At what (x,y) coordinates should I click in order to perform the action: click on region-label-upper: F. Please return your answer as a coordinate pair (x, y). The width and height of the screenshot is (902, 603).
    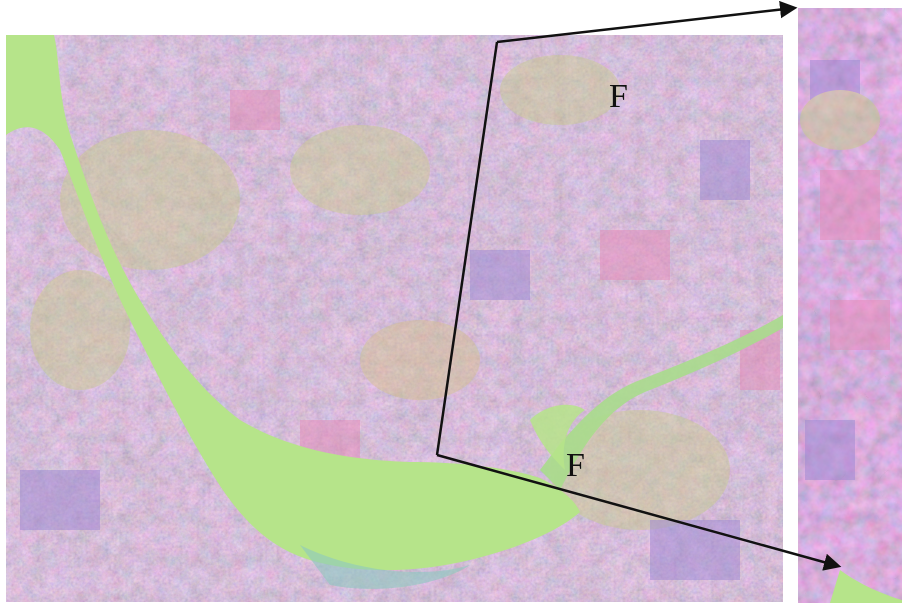
    Looking at the image, I should click on (618, 96).